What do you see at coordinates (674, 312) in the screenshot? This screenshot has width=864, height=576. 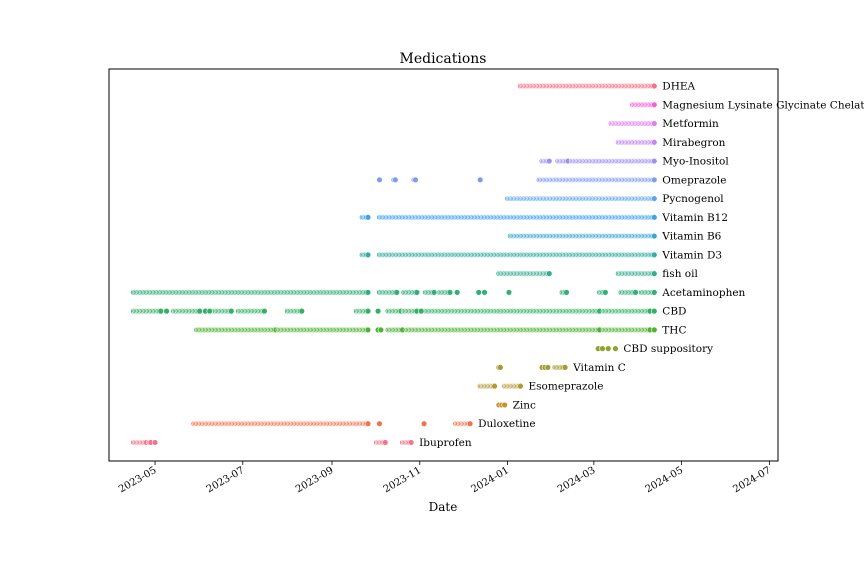 I see `series-label-cbd: CBD` at bounding box center [674, 312].